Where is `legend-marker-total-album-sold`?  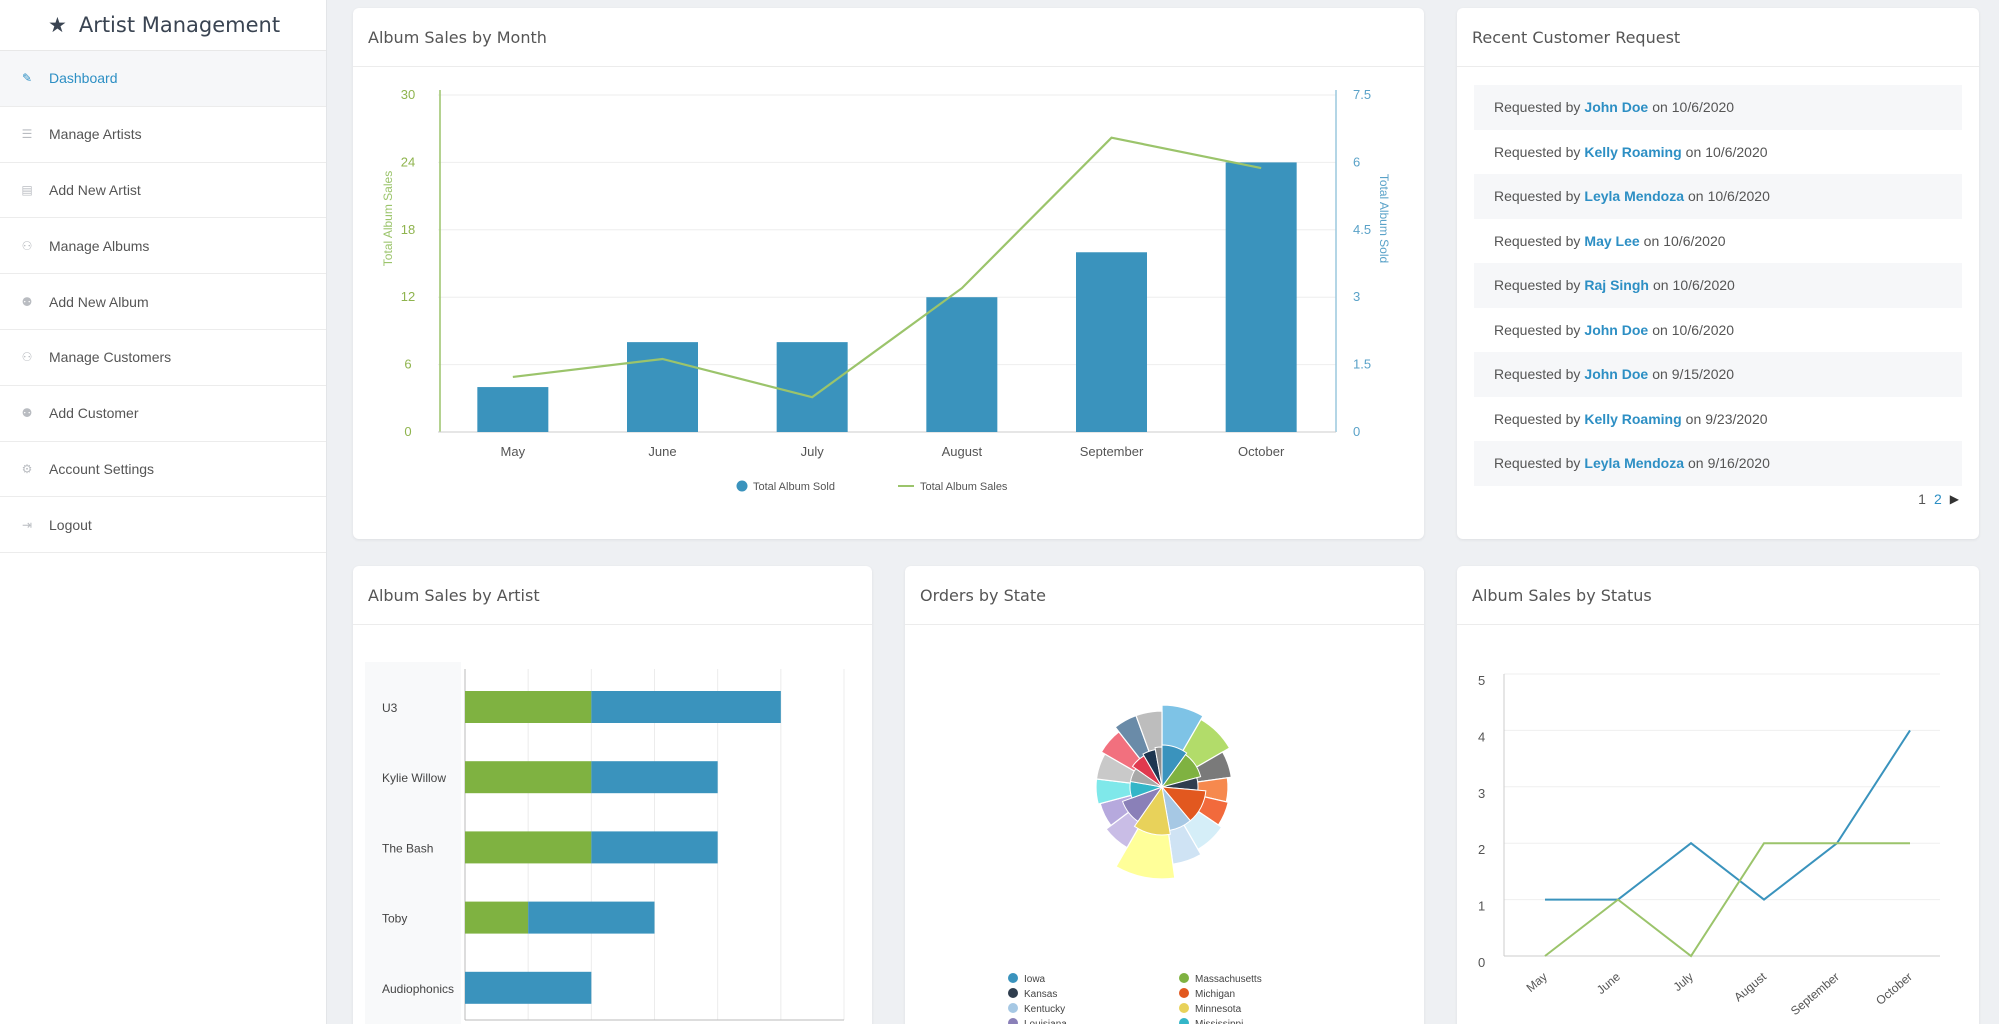 legend-marker-total-album-sold is located at coordinates (742, 486).